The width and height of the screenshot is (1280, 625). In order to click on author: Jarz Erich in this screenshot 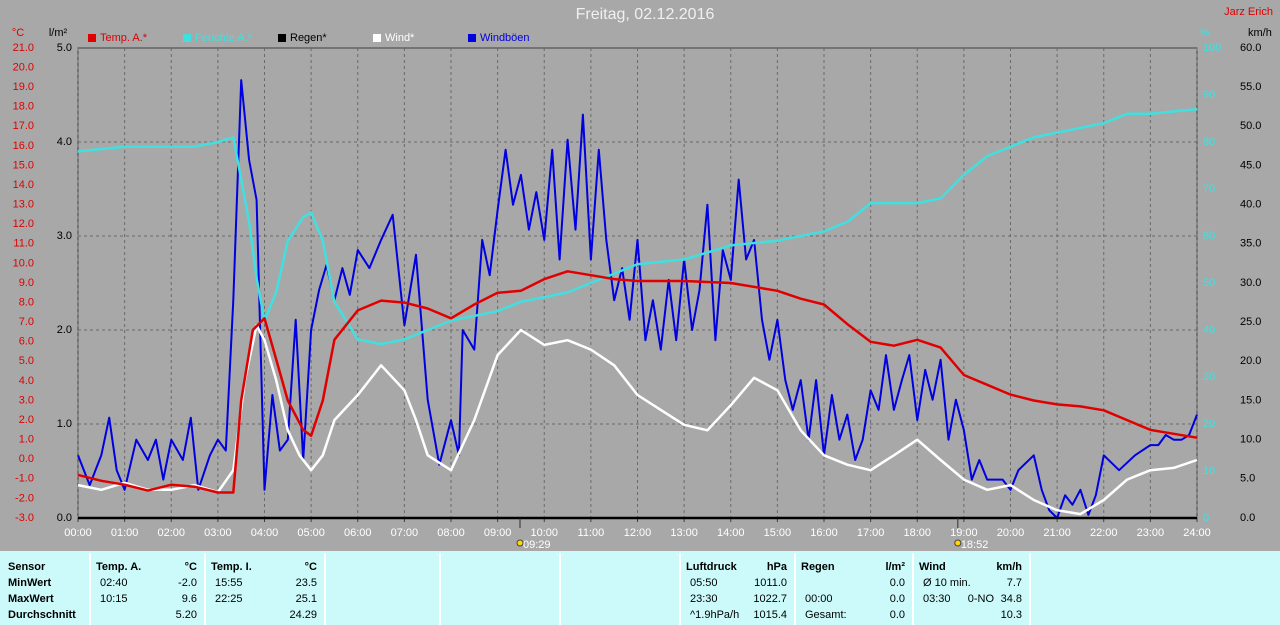, I will do `click(1248, 12)`.